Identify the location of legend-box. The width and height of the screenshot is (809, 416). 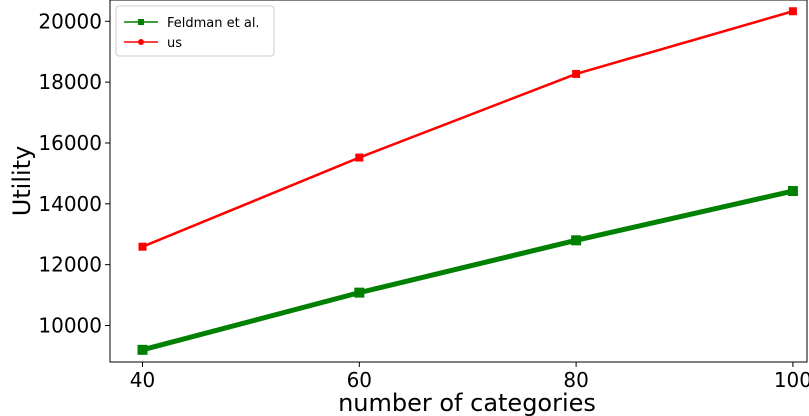
(195, 31).